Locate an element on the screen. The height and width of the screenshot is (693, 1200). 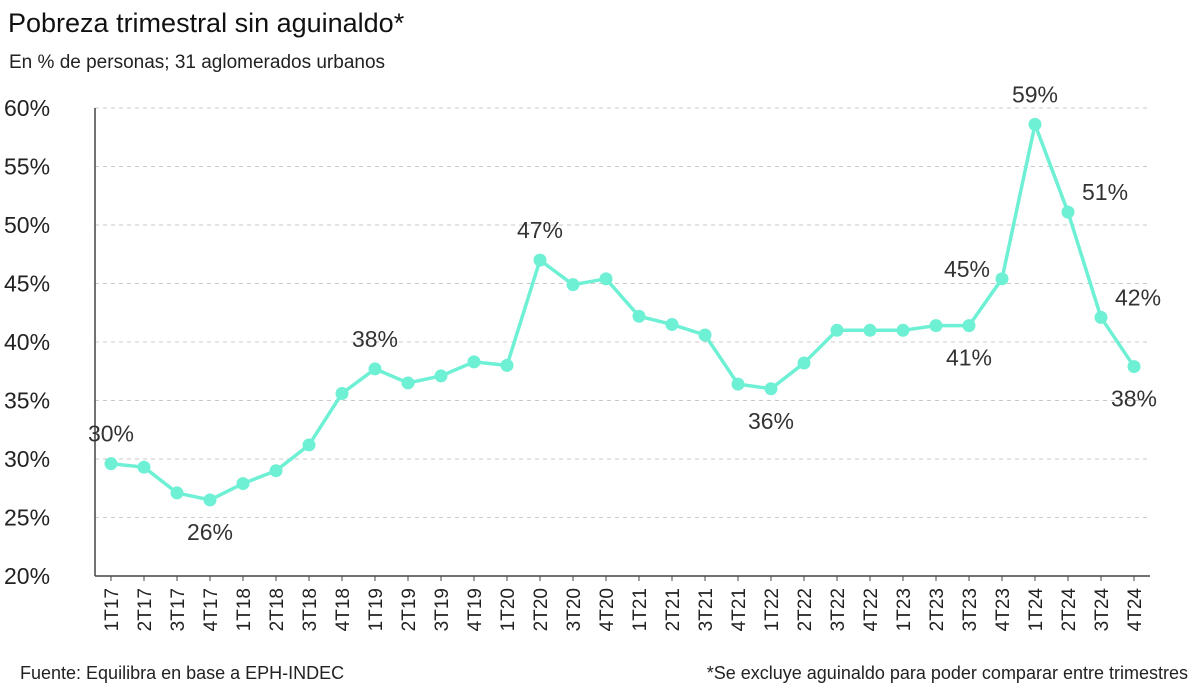
x-tick-label: 4T24 is located at coordinates (1135, 610).